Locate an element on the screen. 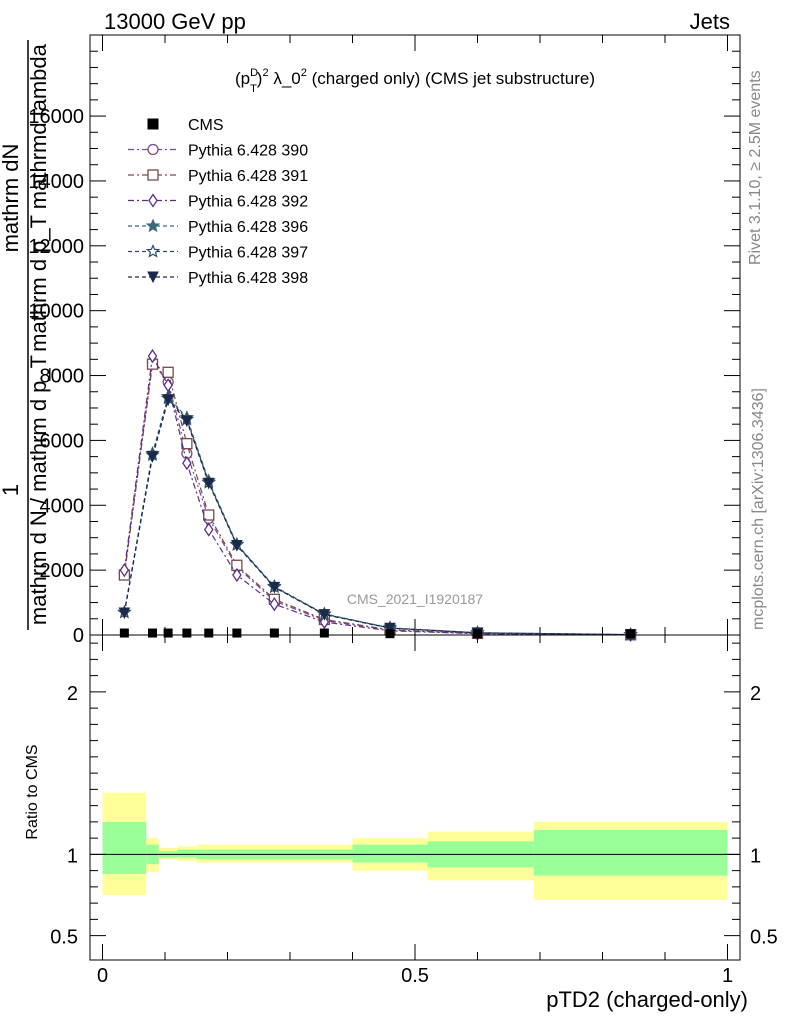 The image size is (786, 1024). ratio-y-label: Ratio to CMS is located at coordinates (32, 791).